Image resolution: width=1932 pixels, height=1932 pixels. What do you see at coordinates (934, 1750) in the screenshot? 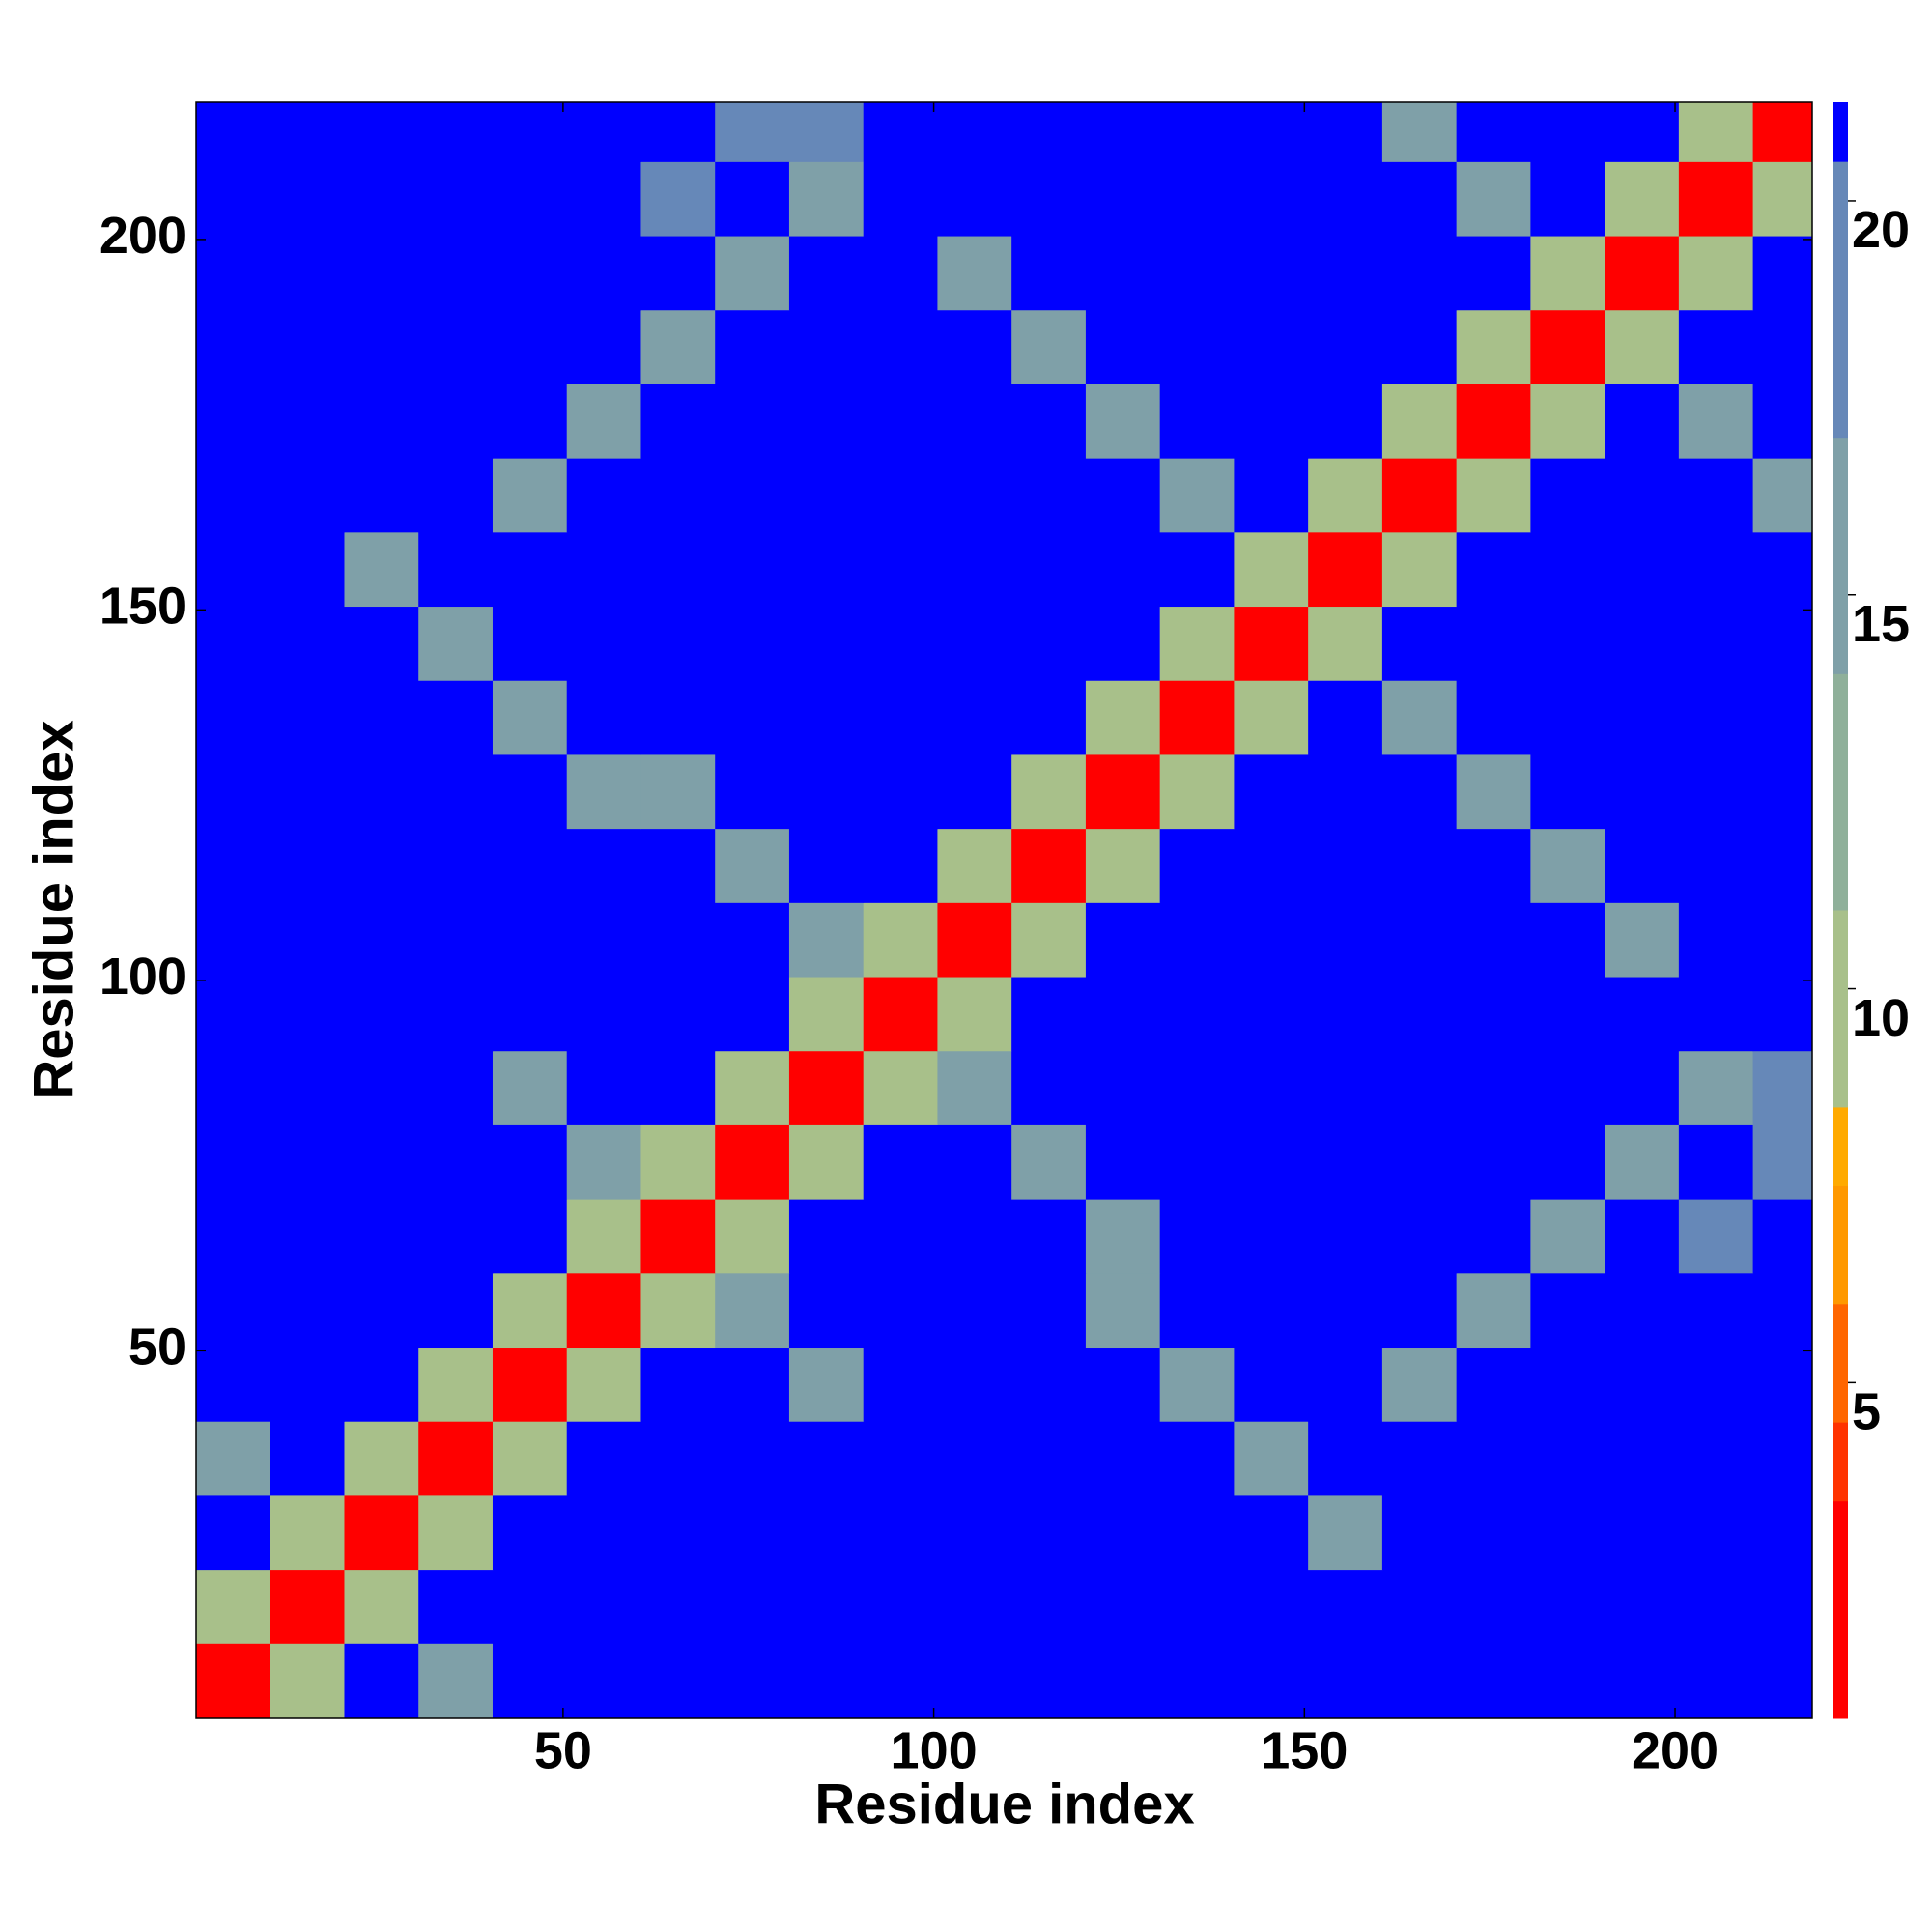
I see `x-tick-label: 100` at bounding box center [934, 1750].